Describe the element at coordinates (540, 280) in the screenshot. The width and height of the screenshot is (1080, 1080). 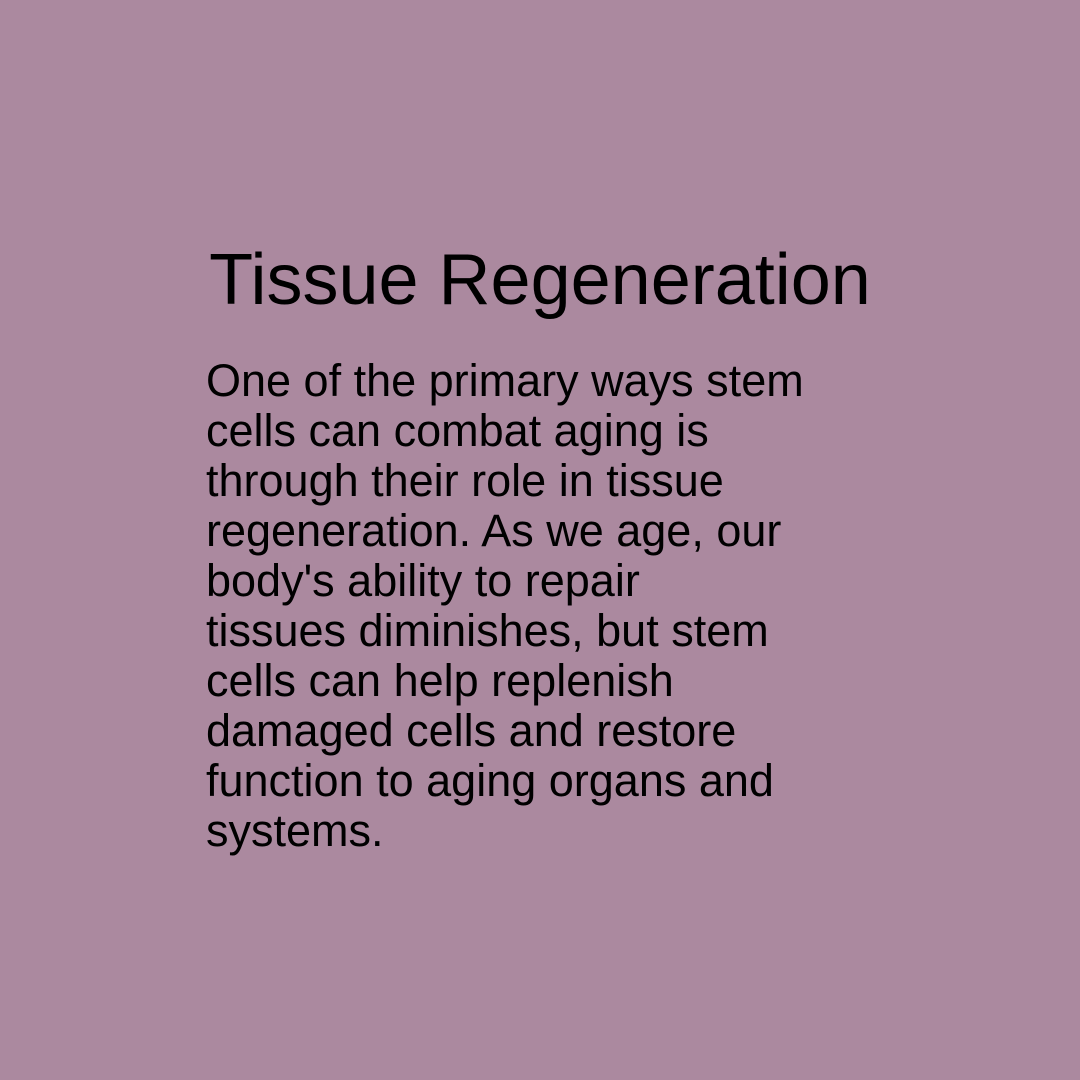
I see `slide-title: Tissue Regeneration` at that location.